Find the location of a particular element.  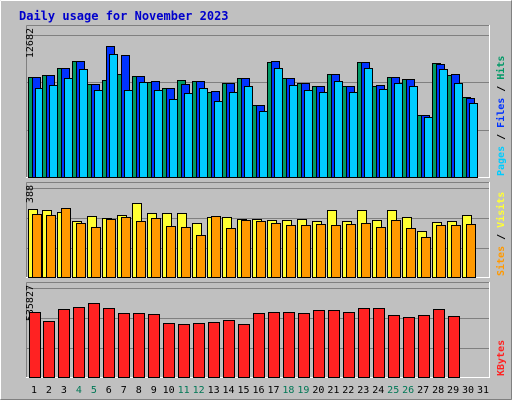

day-label-7: 7 is located at coordinates (124, 390).